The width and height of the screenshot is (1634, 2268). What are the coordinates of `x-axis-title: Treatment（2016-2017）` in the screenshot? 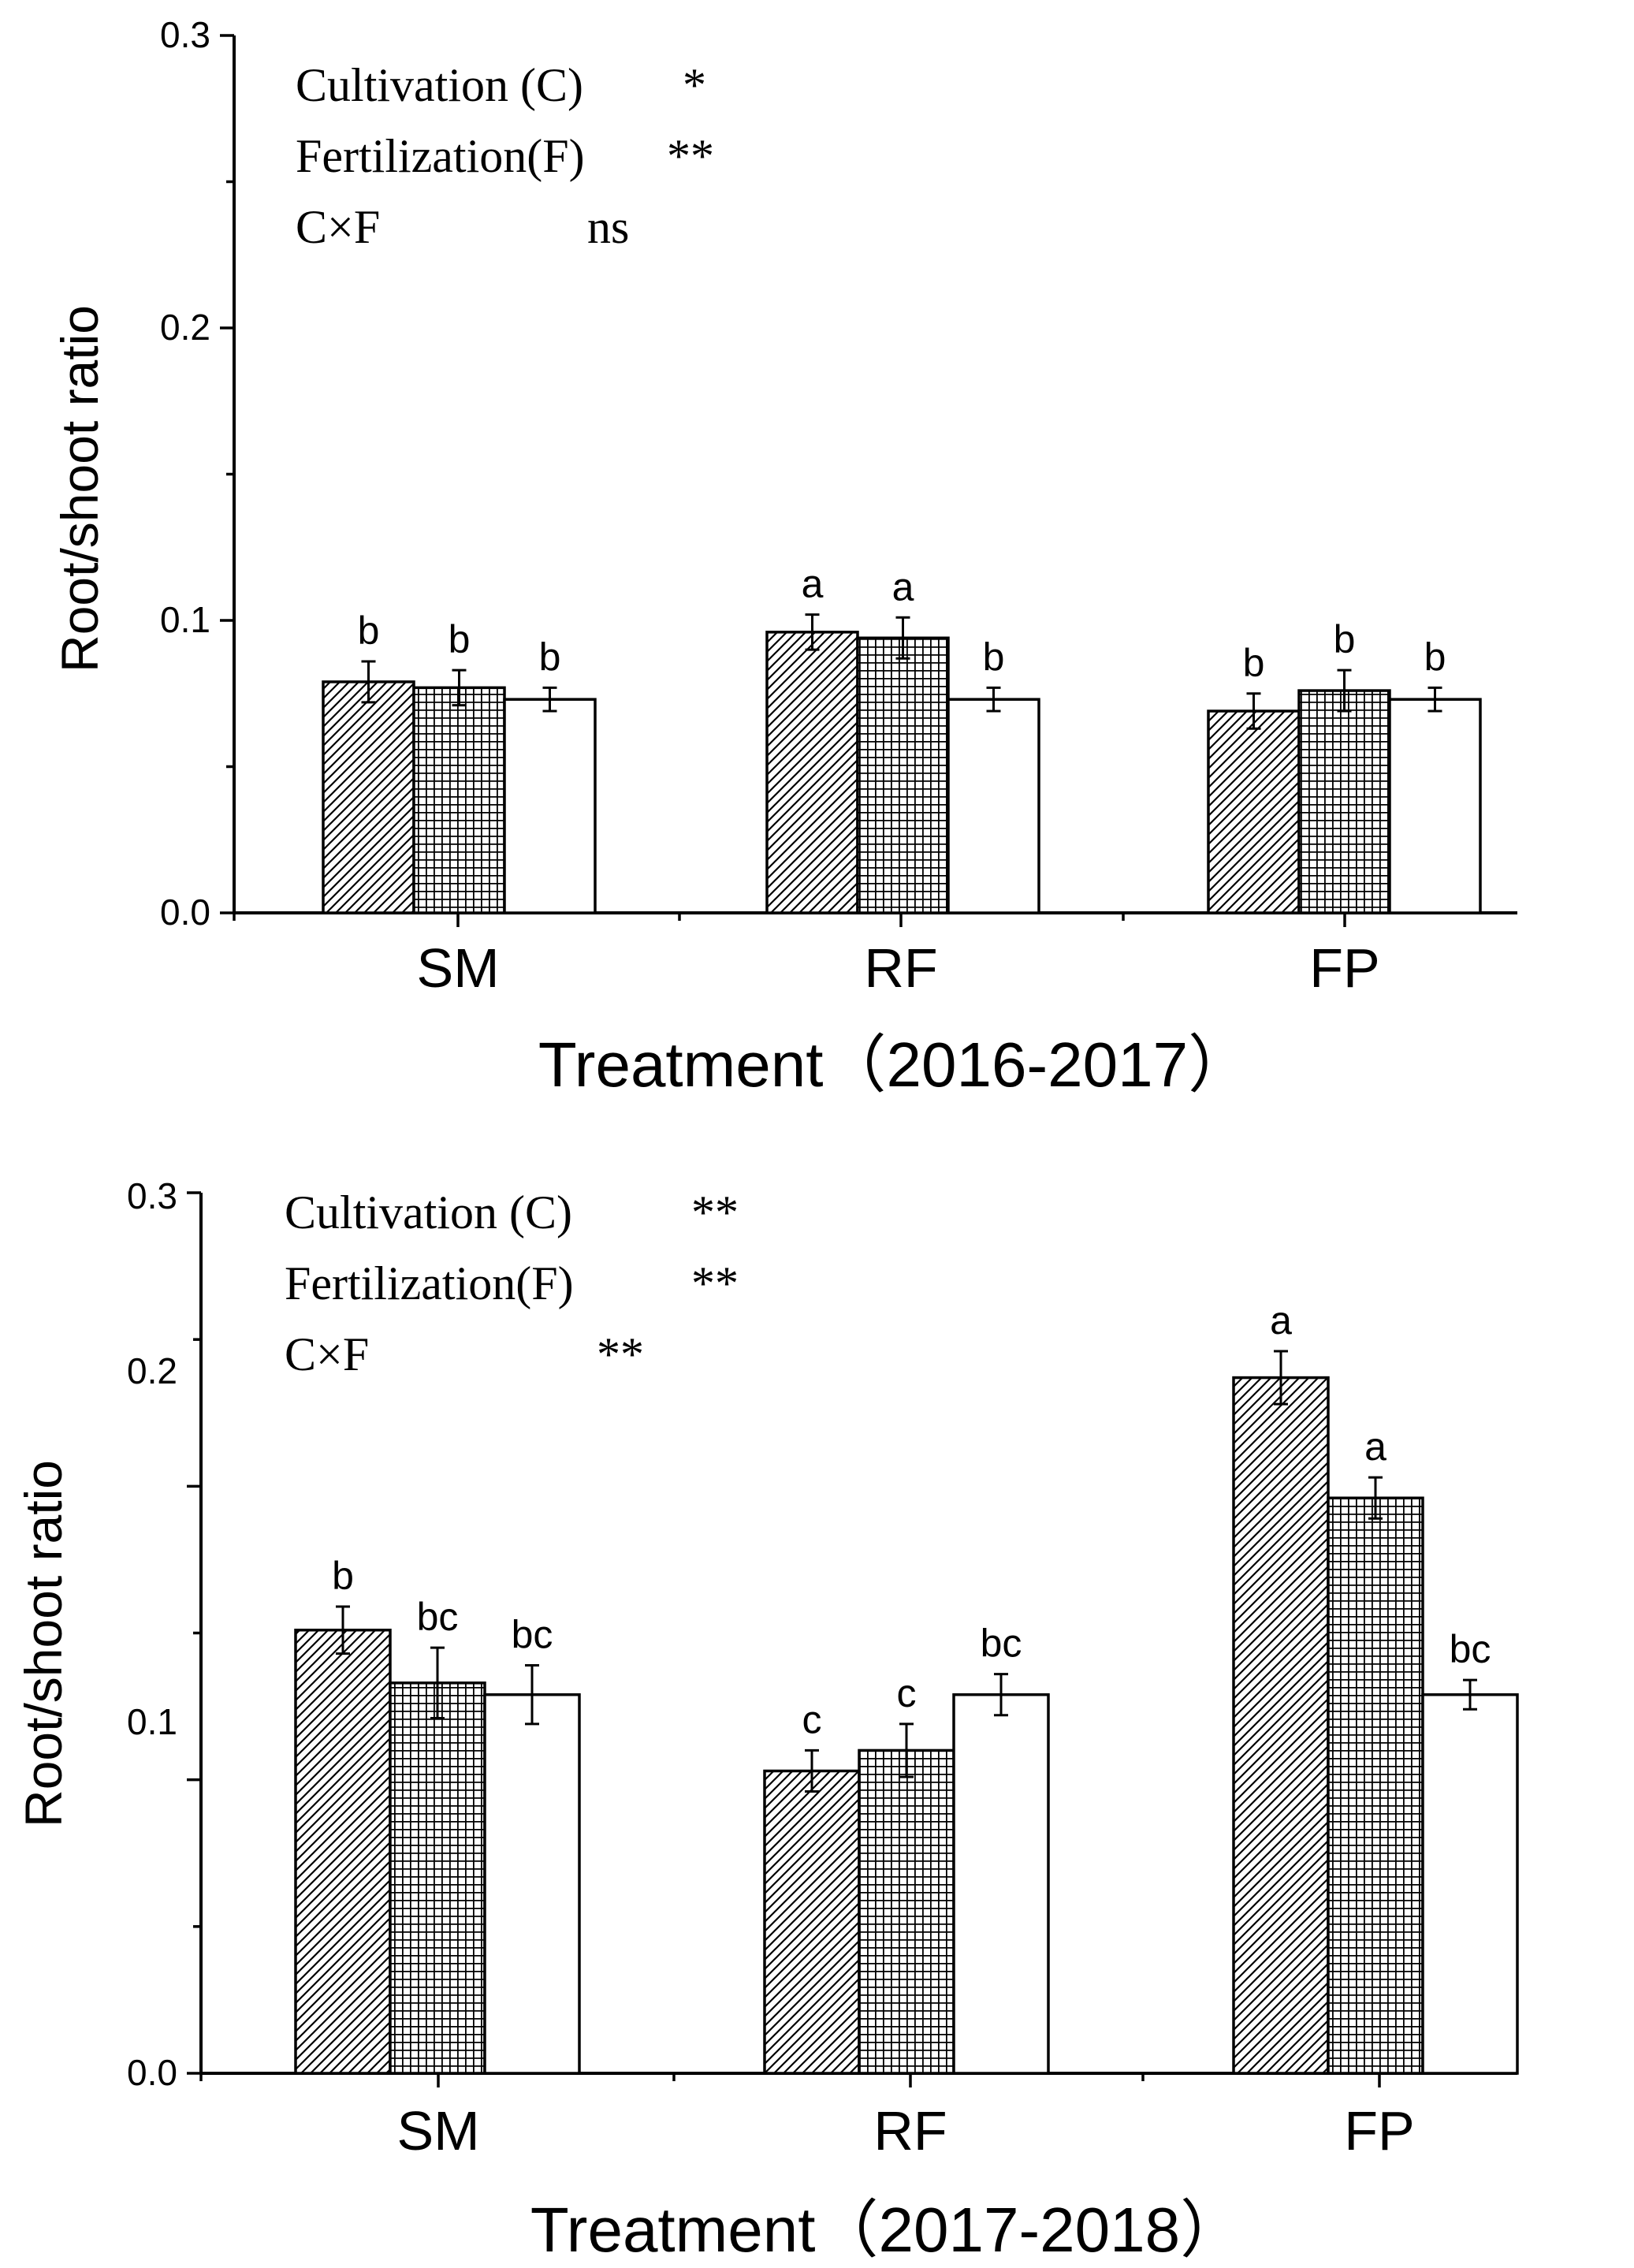 It's located at (895, 1065).